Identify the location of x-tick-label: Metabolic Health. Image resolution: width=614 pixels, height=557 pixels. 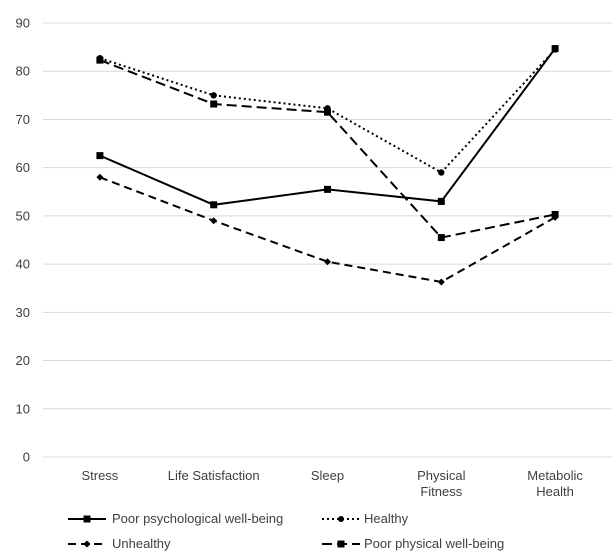
(555, 483).